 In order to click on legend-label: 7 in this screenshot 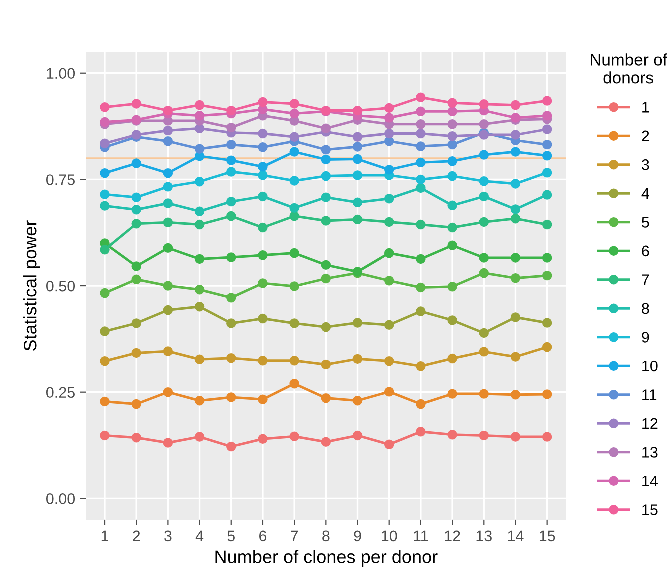, I will do `click(646, 280)`.